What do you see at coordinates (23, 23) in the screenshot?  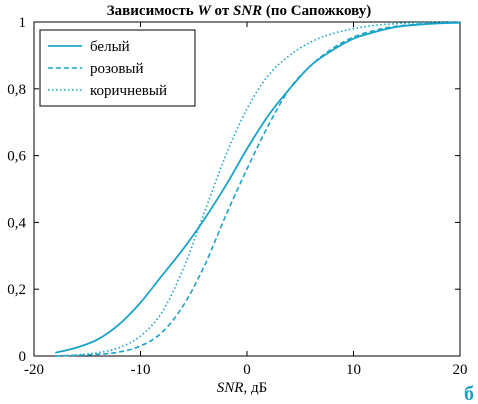 I see `y-tick-label: 1` at bounding box center [23, 23].